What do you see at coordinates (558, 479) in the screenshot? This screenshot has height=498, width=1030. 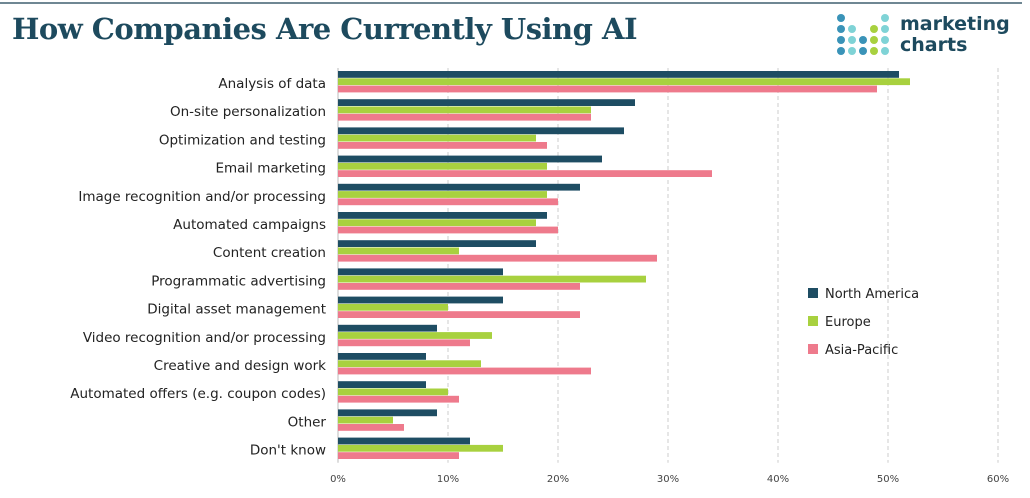 I see `x-tick-label: 20%` at bounding box center [558, 479].